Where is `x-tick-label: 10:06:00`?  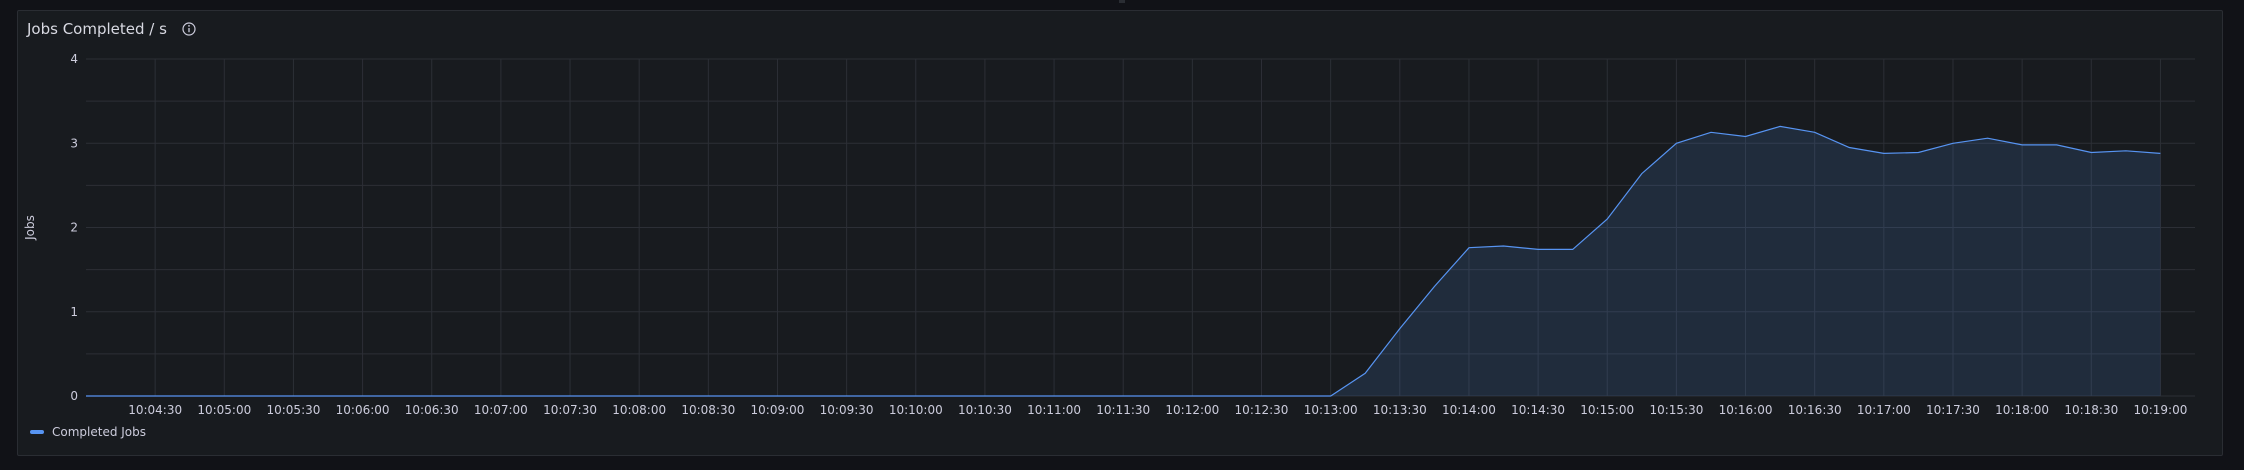 x-tick-label: 10:06:00 is located at coordinates (363, 410).